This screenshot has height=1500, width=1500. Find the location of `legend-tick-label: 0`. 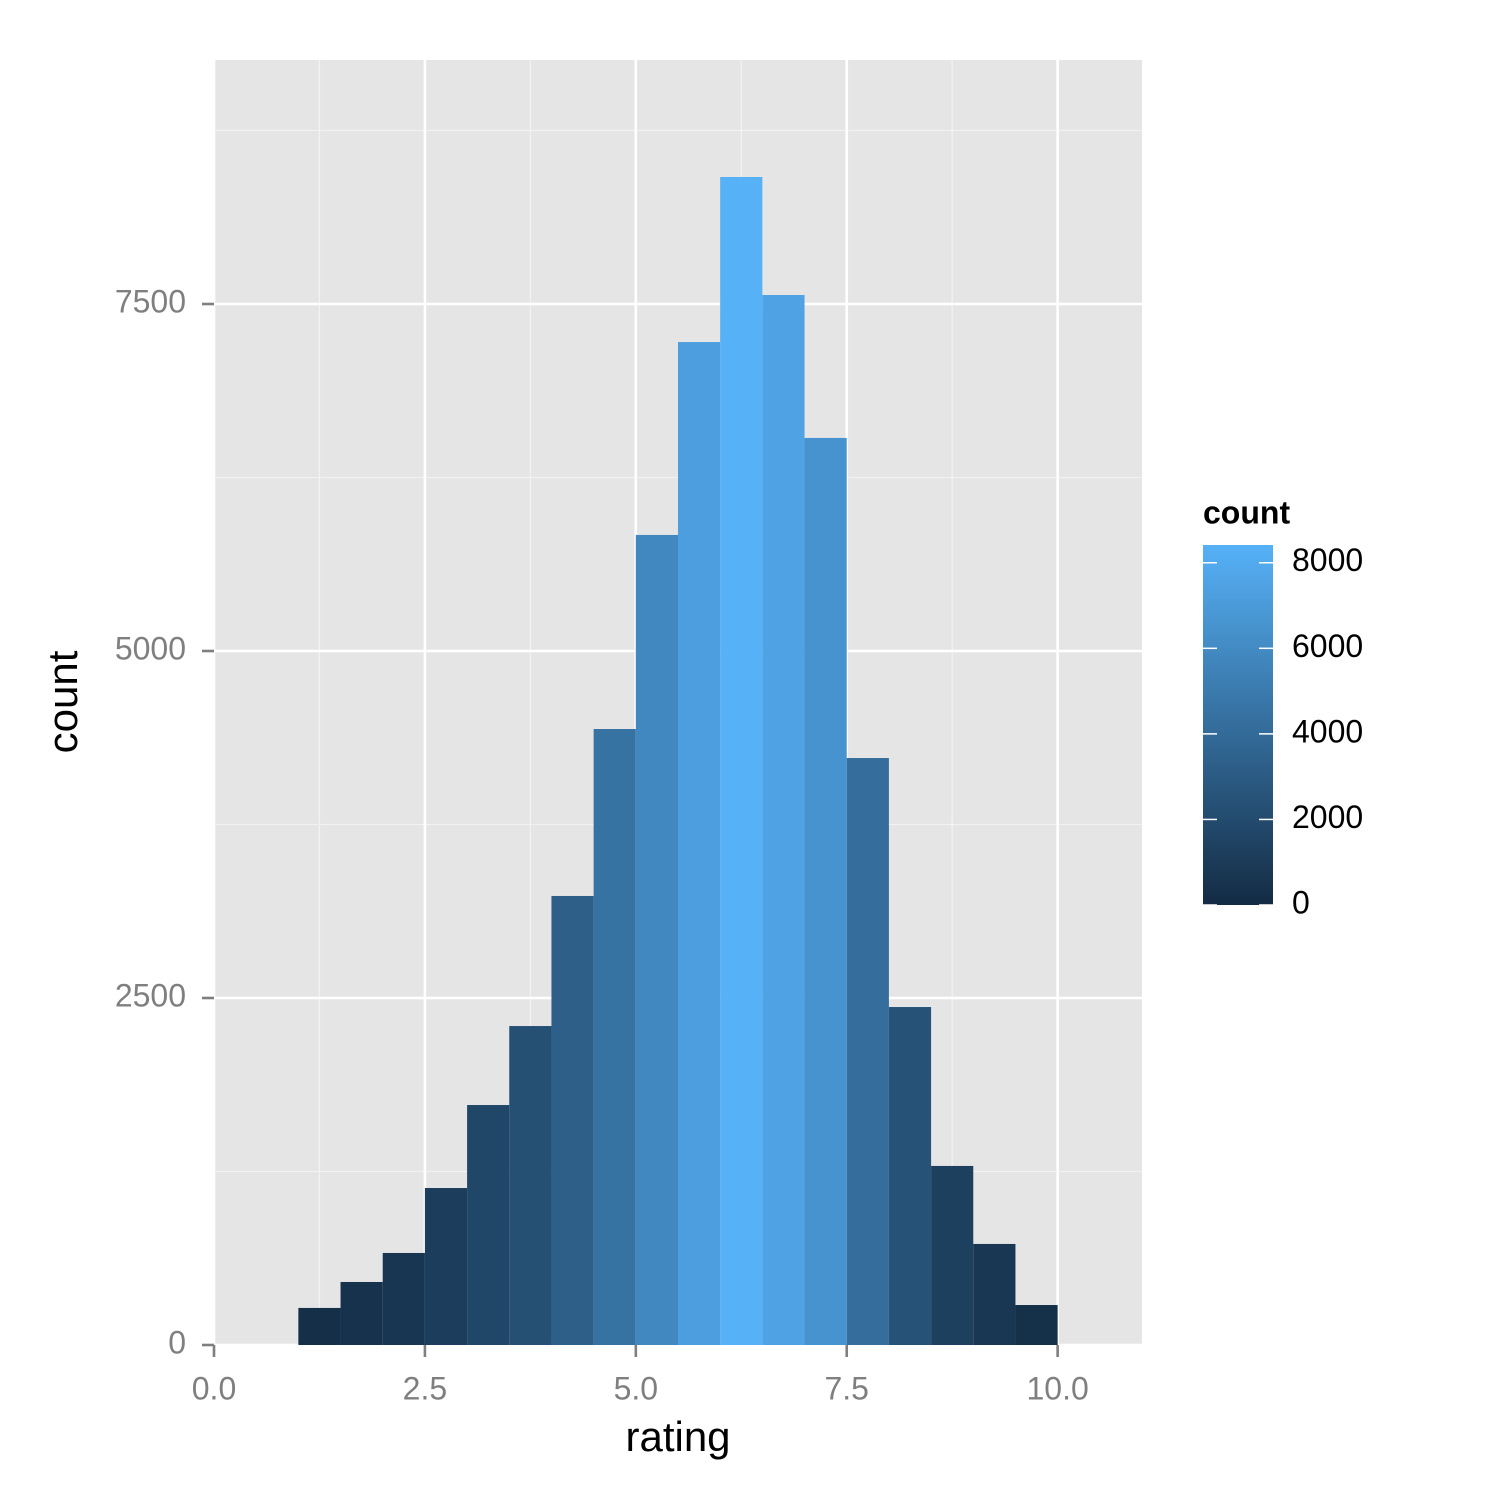

legend-tick-label: 0 is located at coordinates (1301, 902).